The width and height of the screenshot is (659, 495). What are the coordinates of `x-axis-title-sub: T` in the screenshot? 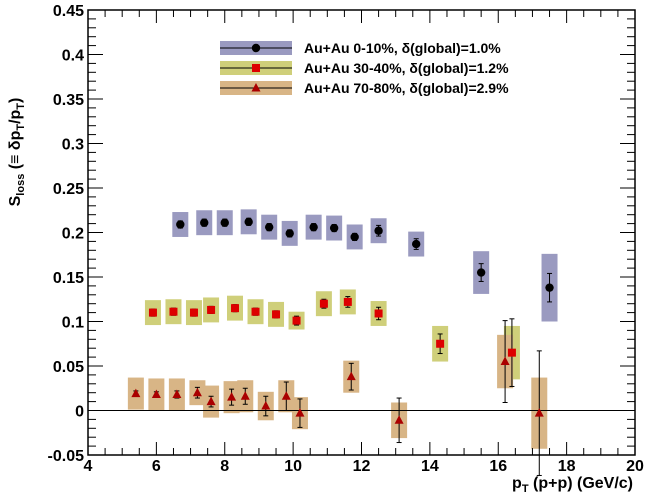 It's located at (525, 489).